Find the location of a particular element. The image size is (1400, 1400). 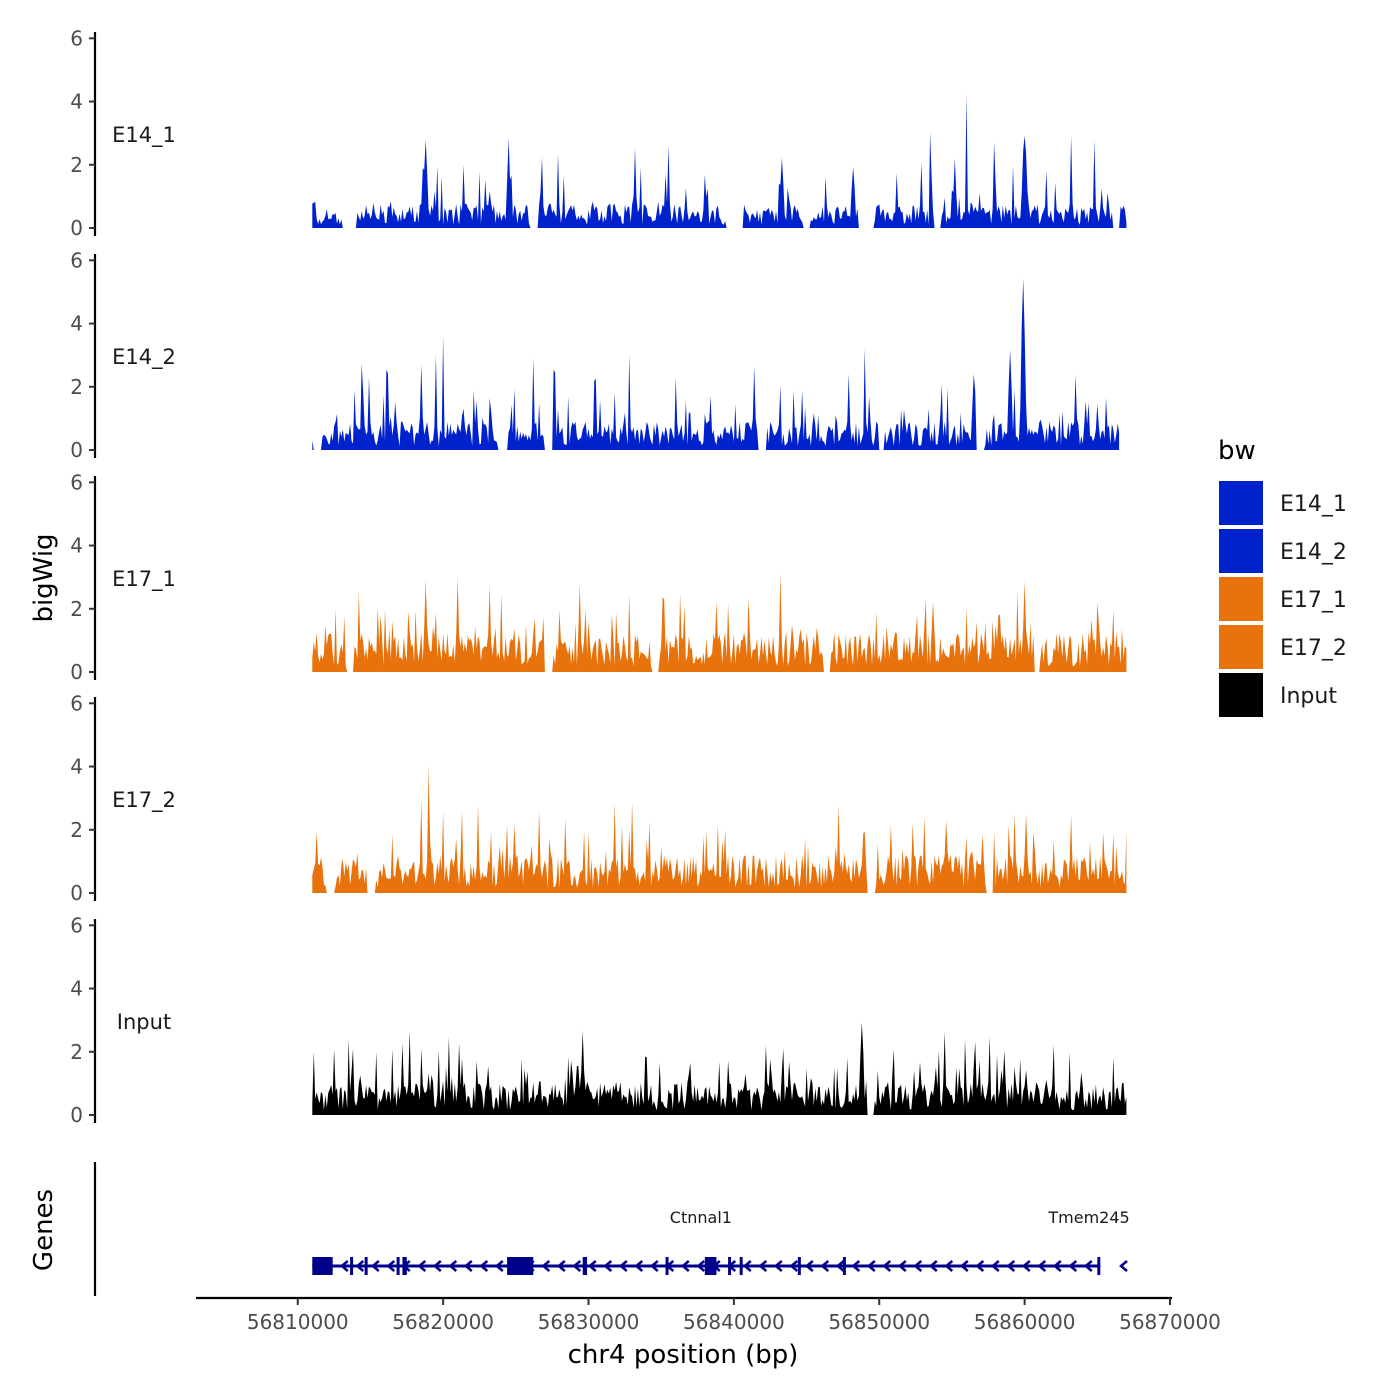

gene-label: Ctnnal1 is located at coordinates (701, 1217).